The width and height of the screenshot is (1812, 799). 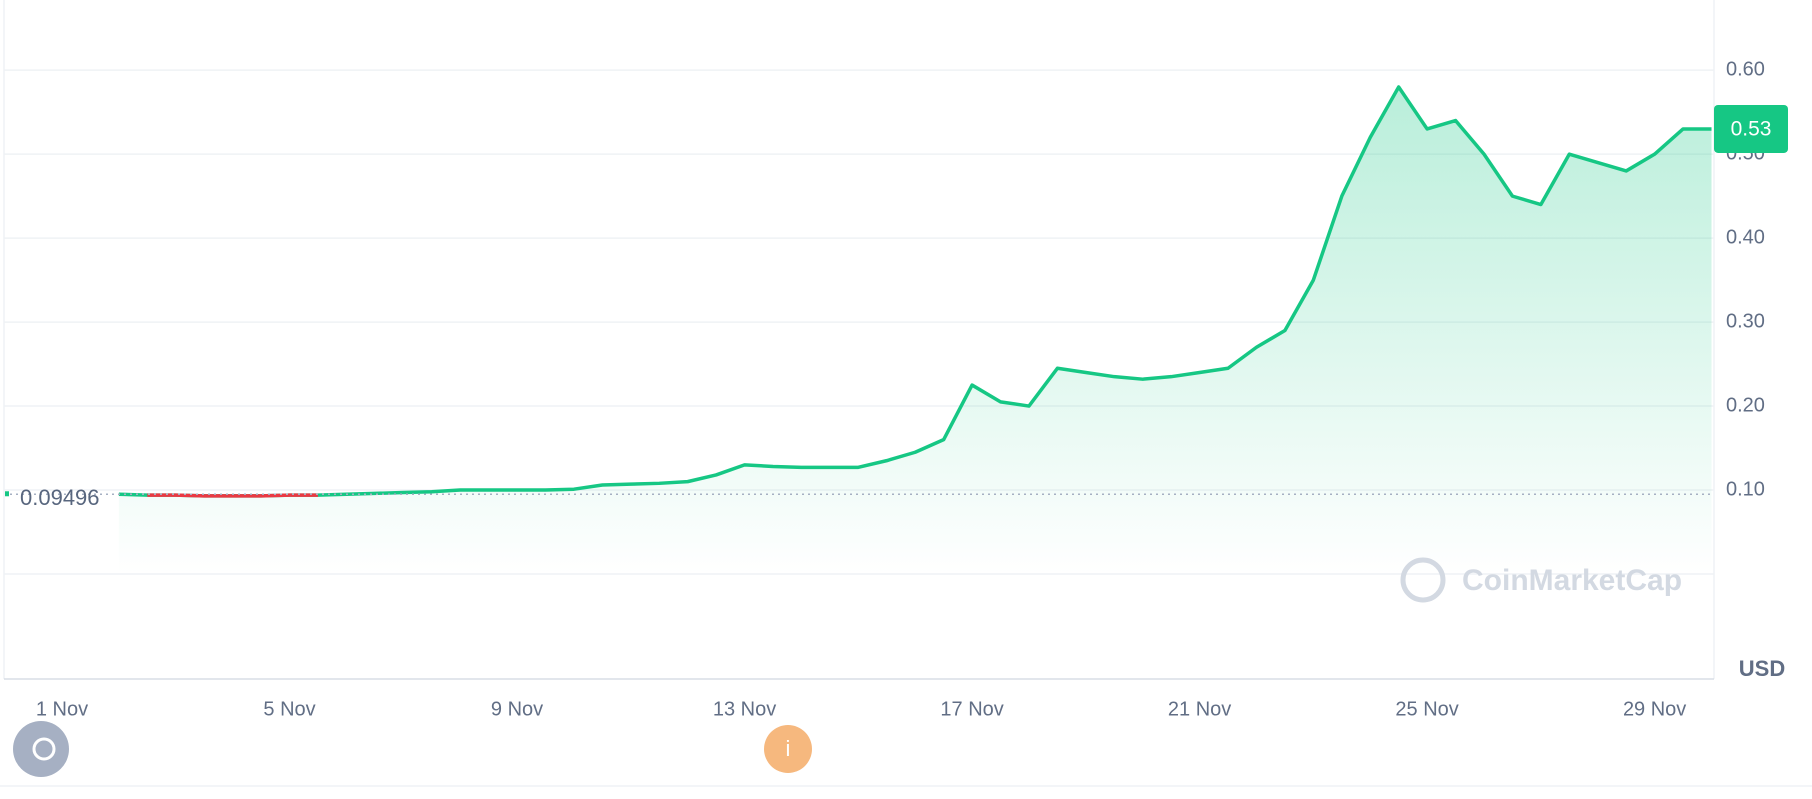 What do you see at coordinates (1654, 709) in the screenshot?
I see `x-tick-label: 29 Nov` at bounding box center [1654, 709].